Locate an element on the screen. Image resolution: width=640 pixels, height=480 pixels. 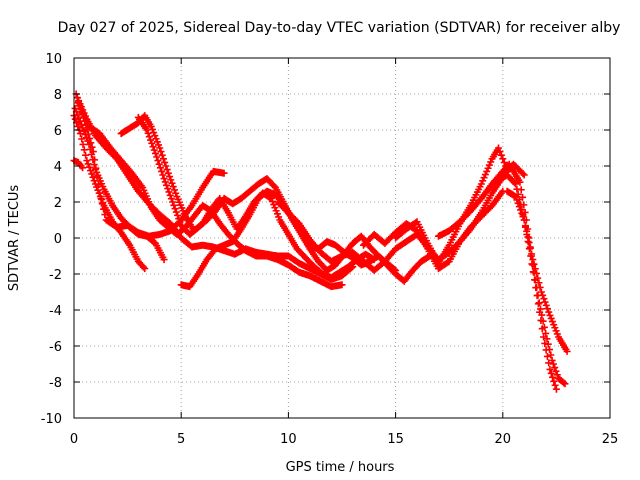
y-tick-label: 4 is located at coordinates (58, 167).